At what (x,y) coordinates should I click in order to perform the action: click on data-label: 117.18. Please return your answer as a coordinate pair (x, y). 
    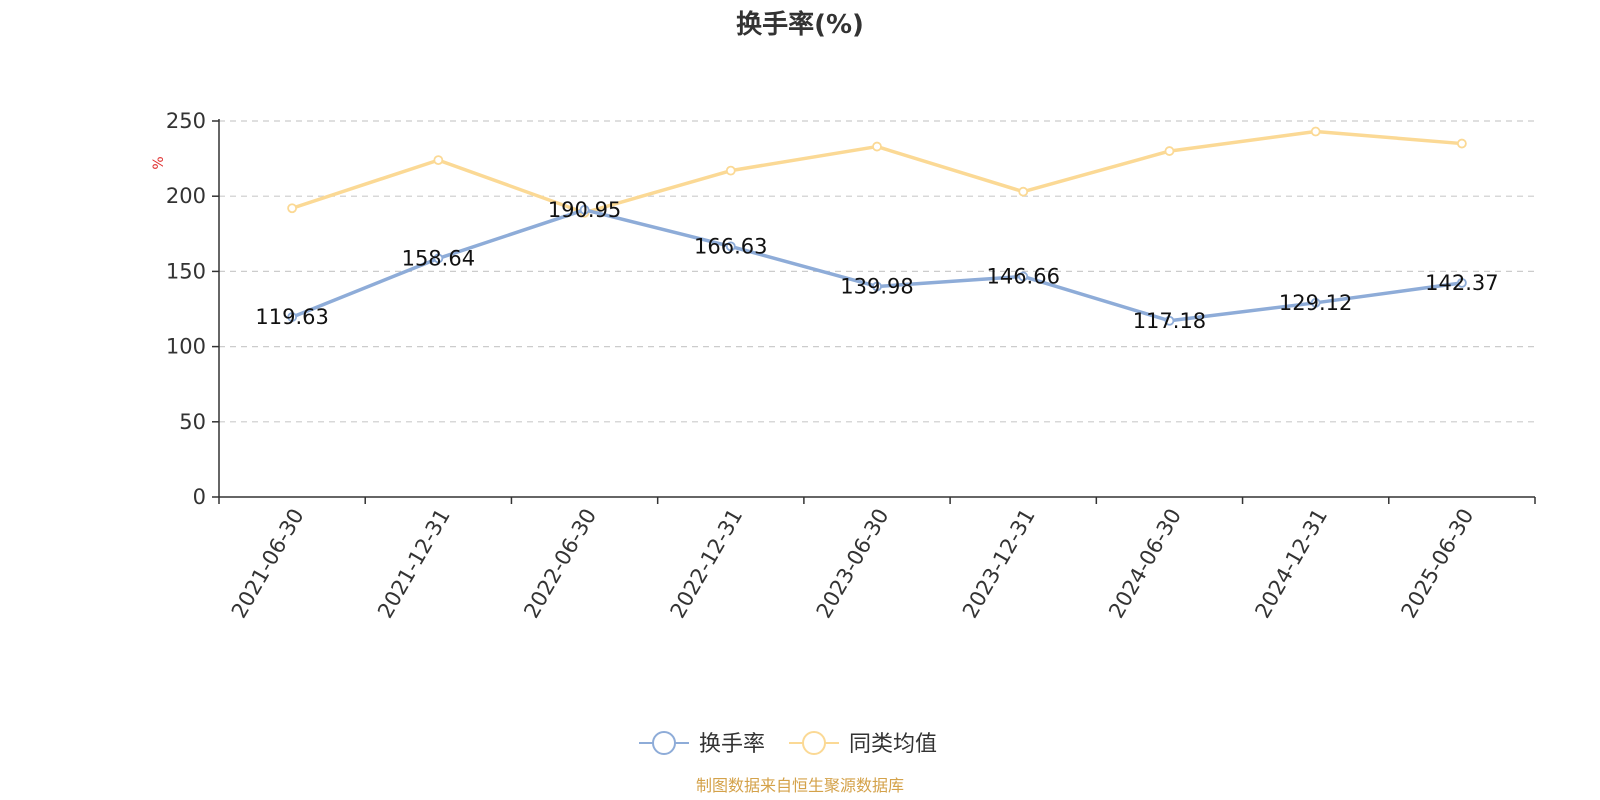
    Looking at the image, I should click on (1169, 321).